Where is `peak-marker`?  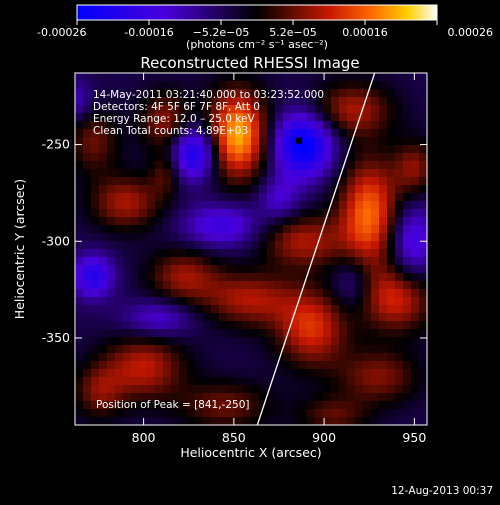
peak-marker is located at coordinates (298, 140).